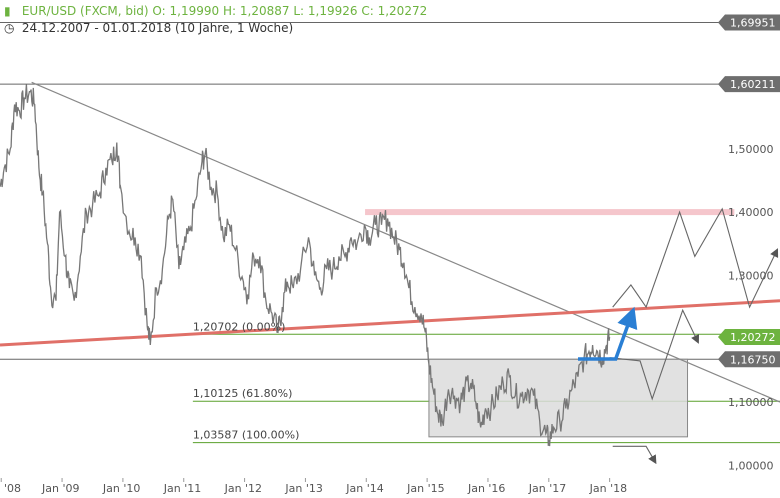 This screenshot has height=498, width=780. Describe the element at coordinates (303, 488) in the screenshot. I see `x-tick-label: Jan '13` at that location.